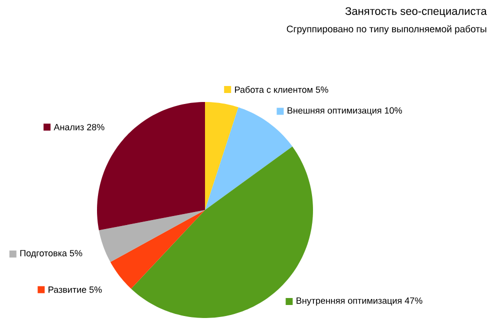 This screenshot has width=500, height=325. Describe the element at coordinates (43, 254) in the screenshot. I see `legend-label: Подготовка` at that location.